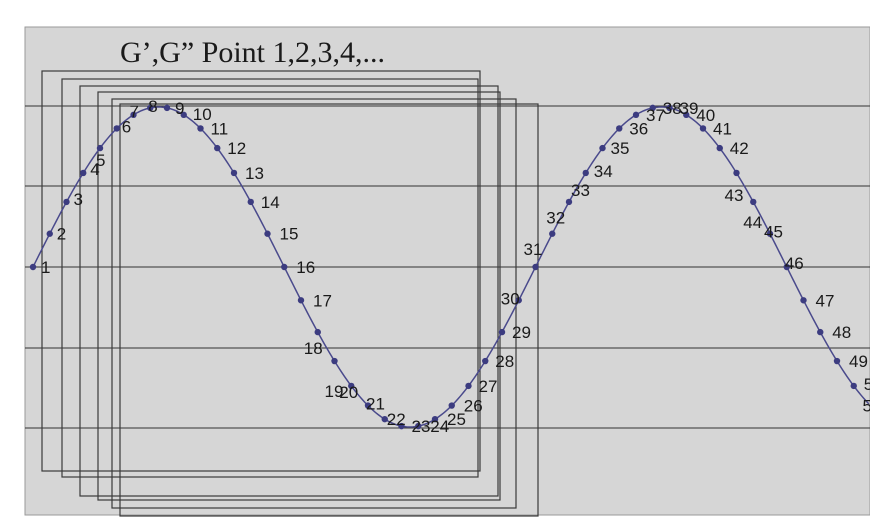 The width and height of the screenshot is (870, 519). I want to click on point-label-16: 16, so click(305, 267).